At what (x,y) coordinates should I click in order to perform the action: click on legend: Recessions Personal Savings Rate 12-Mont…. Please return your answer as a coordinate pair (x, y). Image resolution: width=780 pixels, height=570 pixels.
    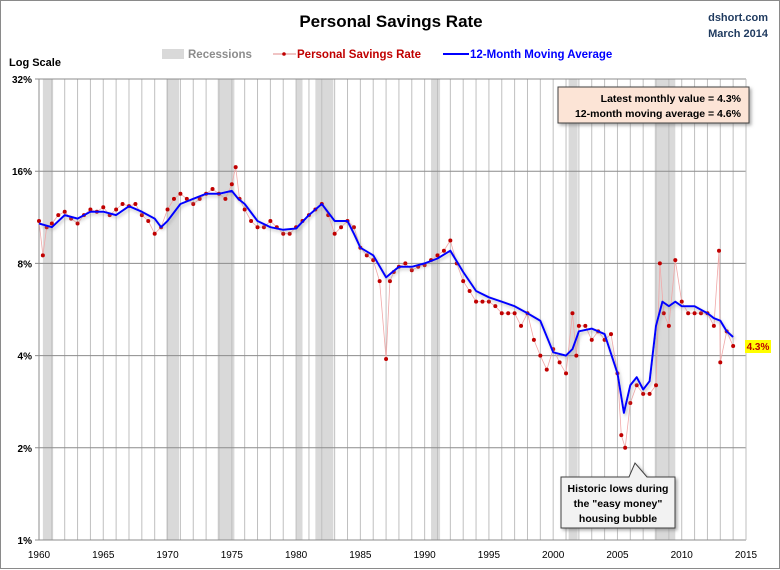
    Looking at the image, I should click on (387, 55).